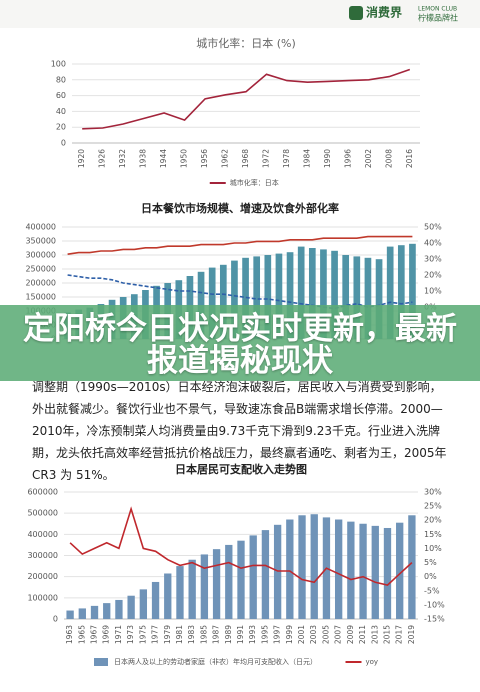 This screenshot has width=480, height=692. I want to click on y-tick-label: 150000, so click(40, 297).